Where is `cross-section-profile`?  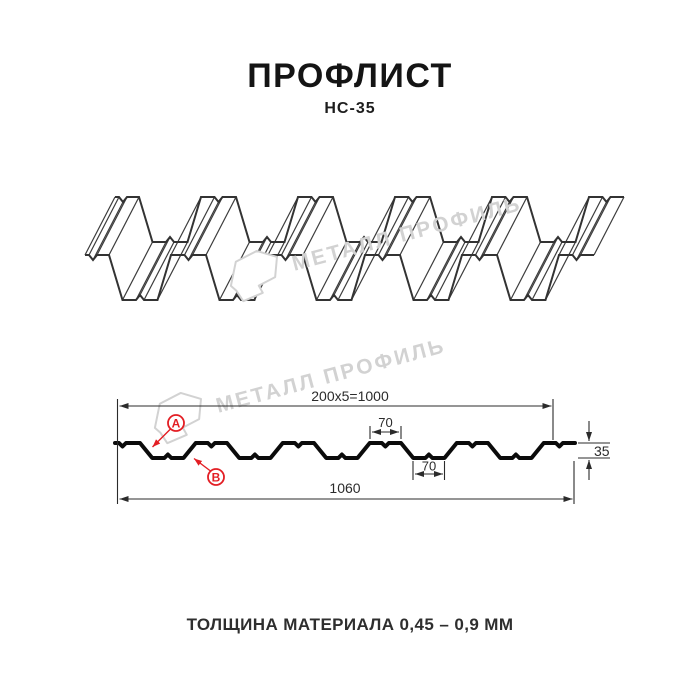
cross-section-profile is located at coordinates (345, 450).